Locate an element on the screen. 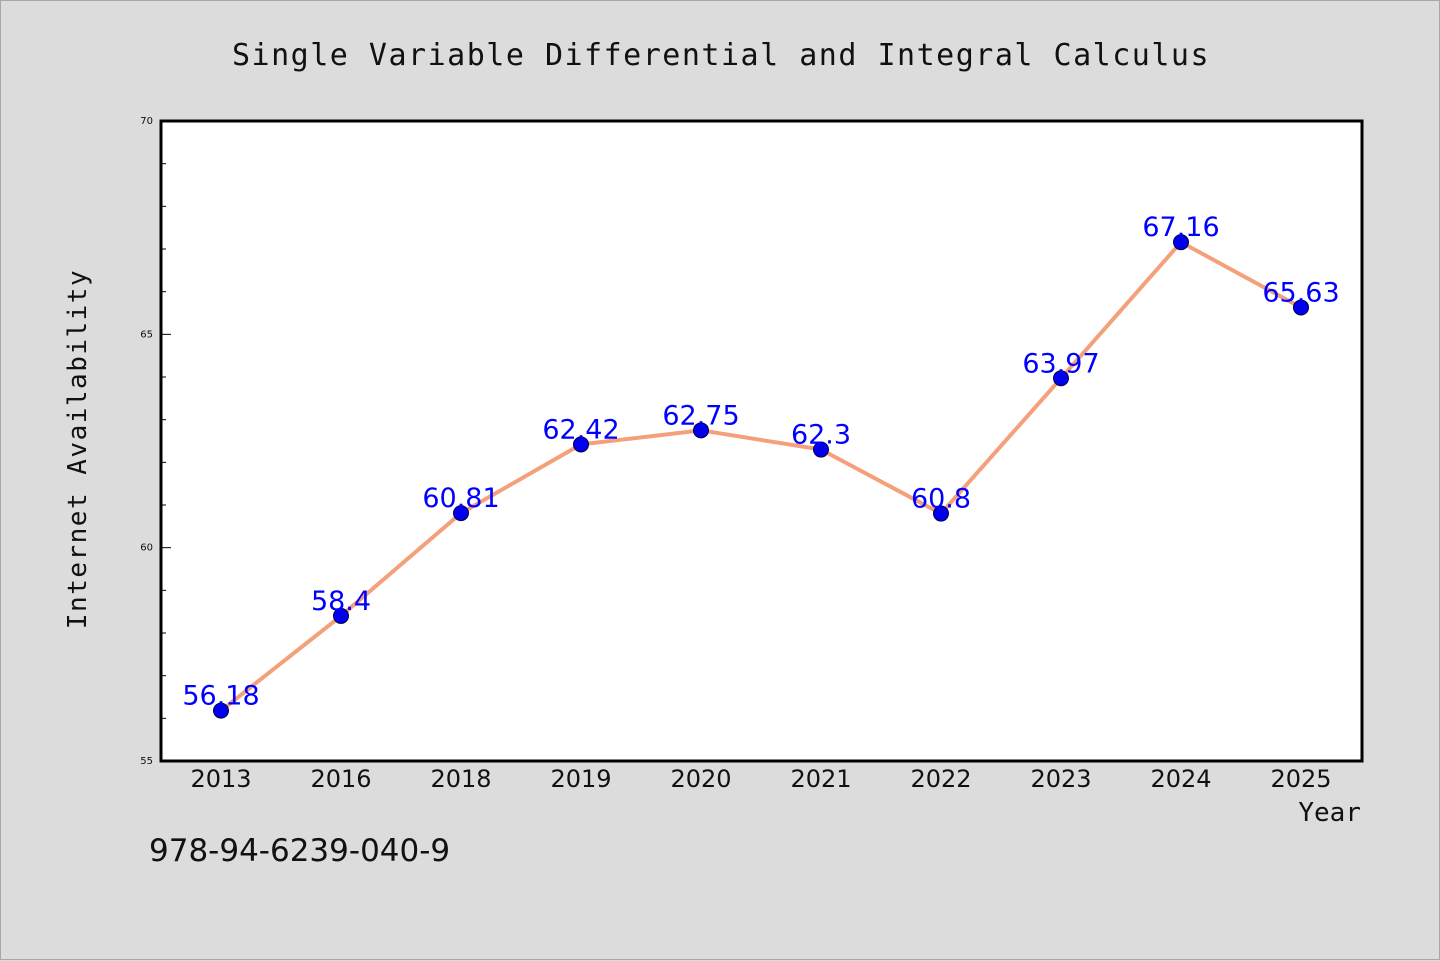 The image size is (1440, 961). x-tick-label: 2013 is located at coordinates (220, 779).